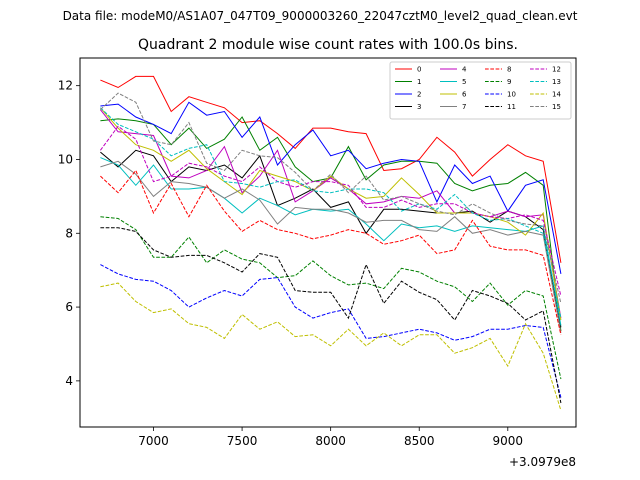 This screenshot has width=640, height=480. What do you see at coordinates (480, 90) in the screenshot?
I see `legend-box` at bounding box center [480, 90].